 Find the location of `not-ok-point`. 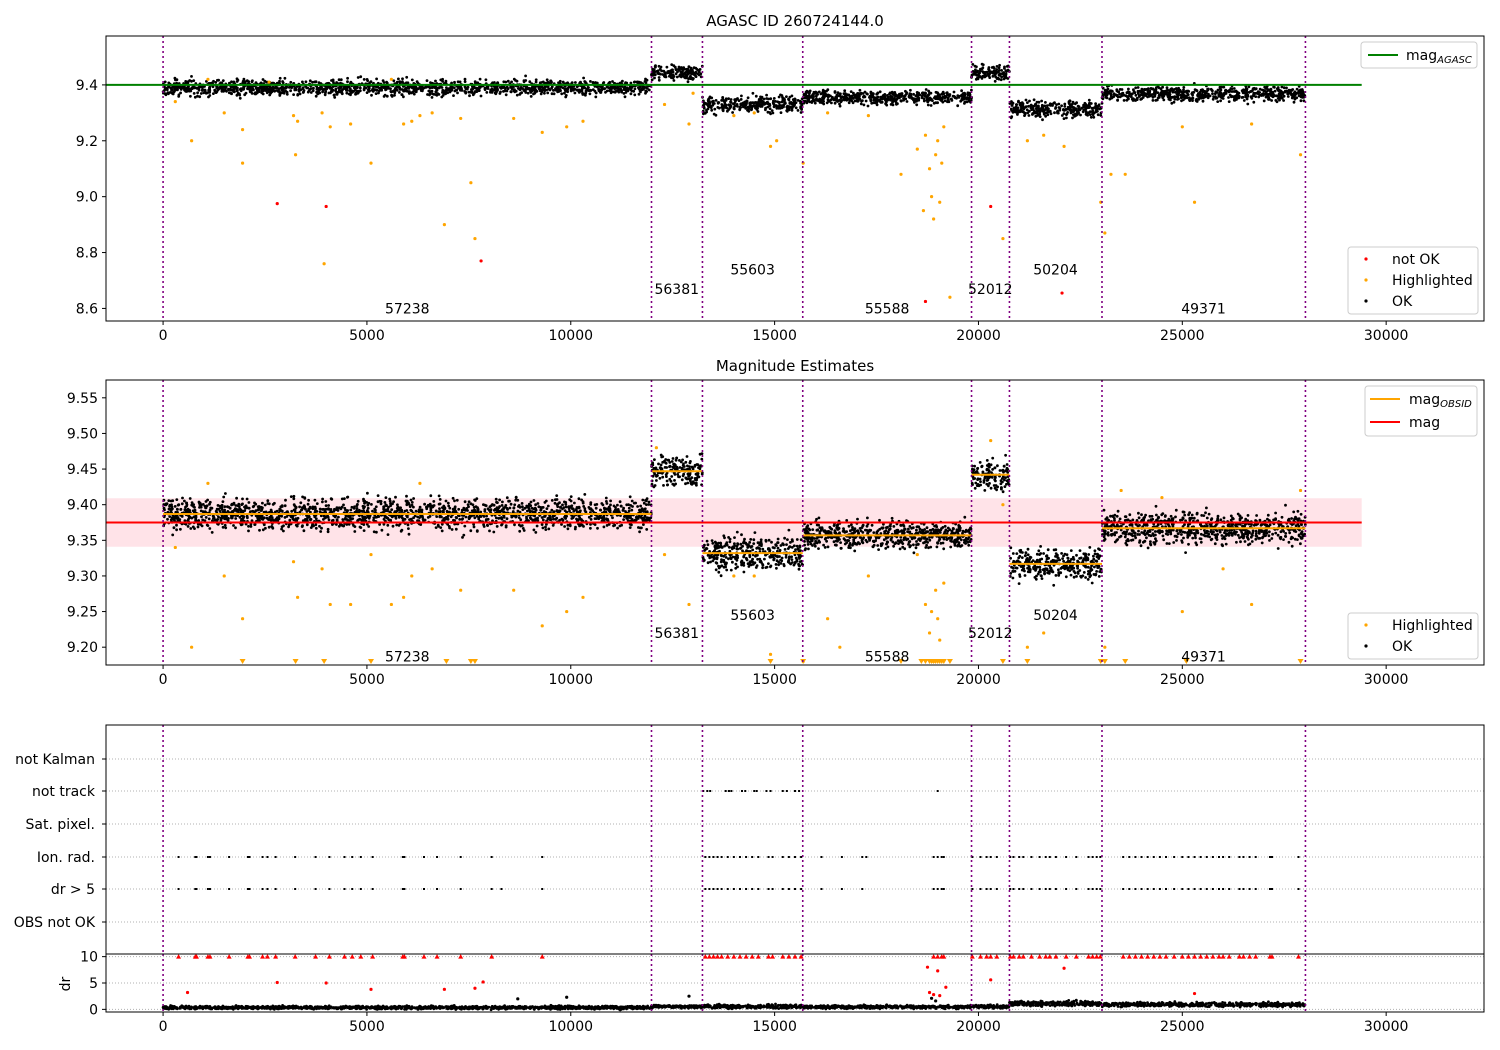

not-ok-point is located at coordinates (481, 261).